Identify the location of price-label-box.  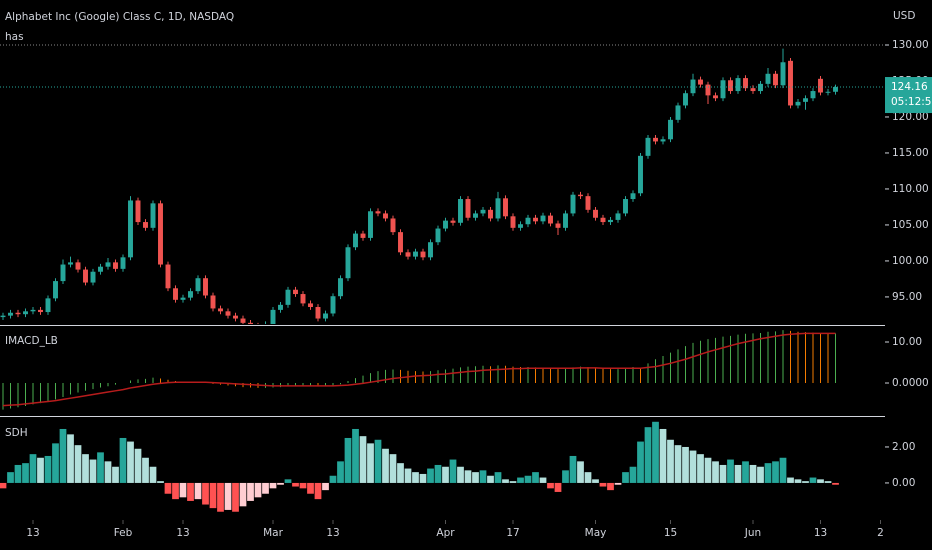
(908, 95).